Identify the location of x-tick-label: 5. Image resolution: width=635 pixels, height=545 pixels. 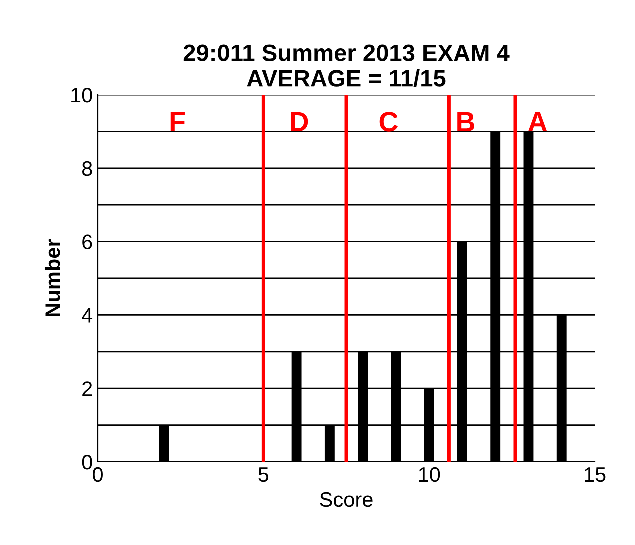
(263, 475).